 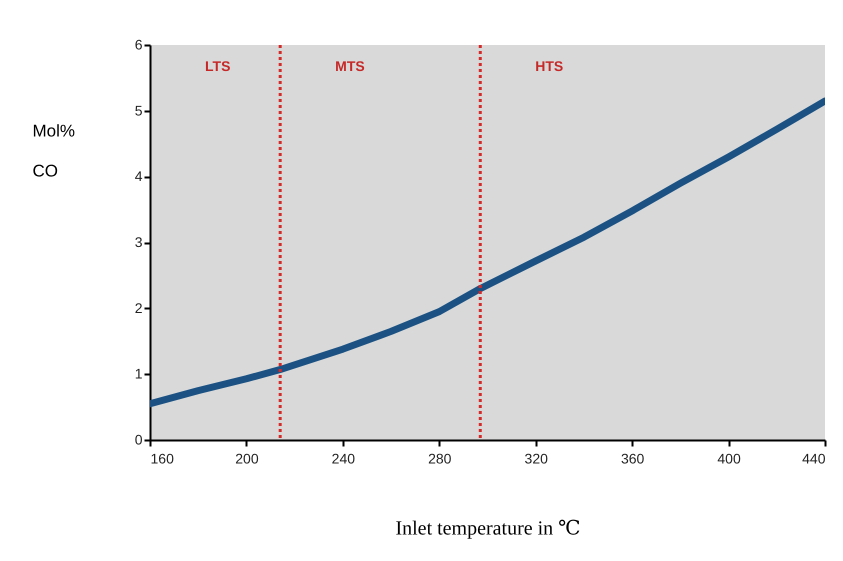 What do you see at coordinates (440, 458) in the screenshot?
I see `x-tick-label: 280` at bounding box center [440, 458].